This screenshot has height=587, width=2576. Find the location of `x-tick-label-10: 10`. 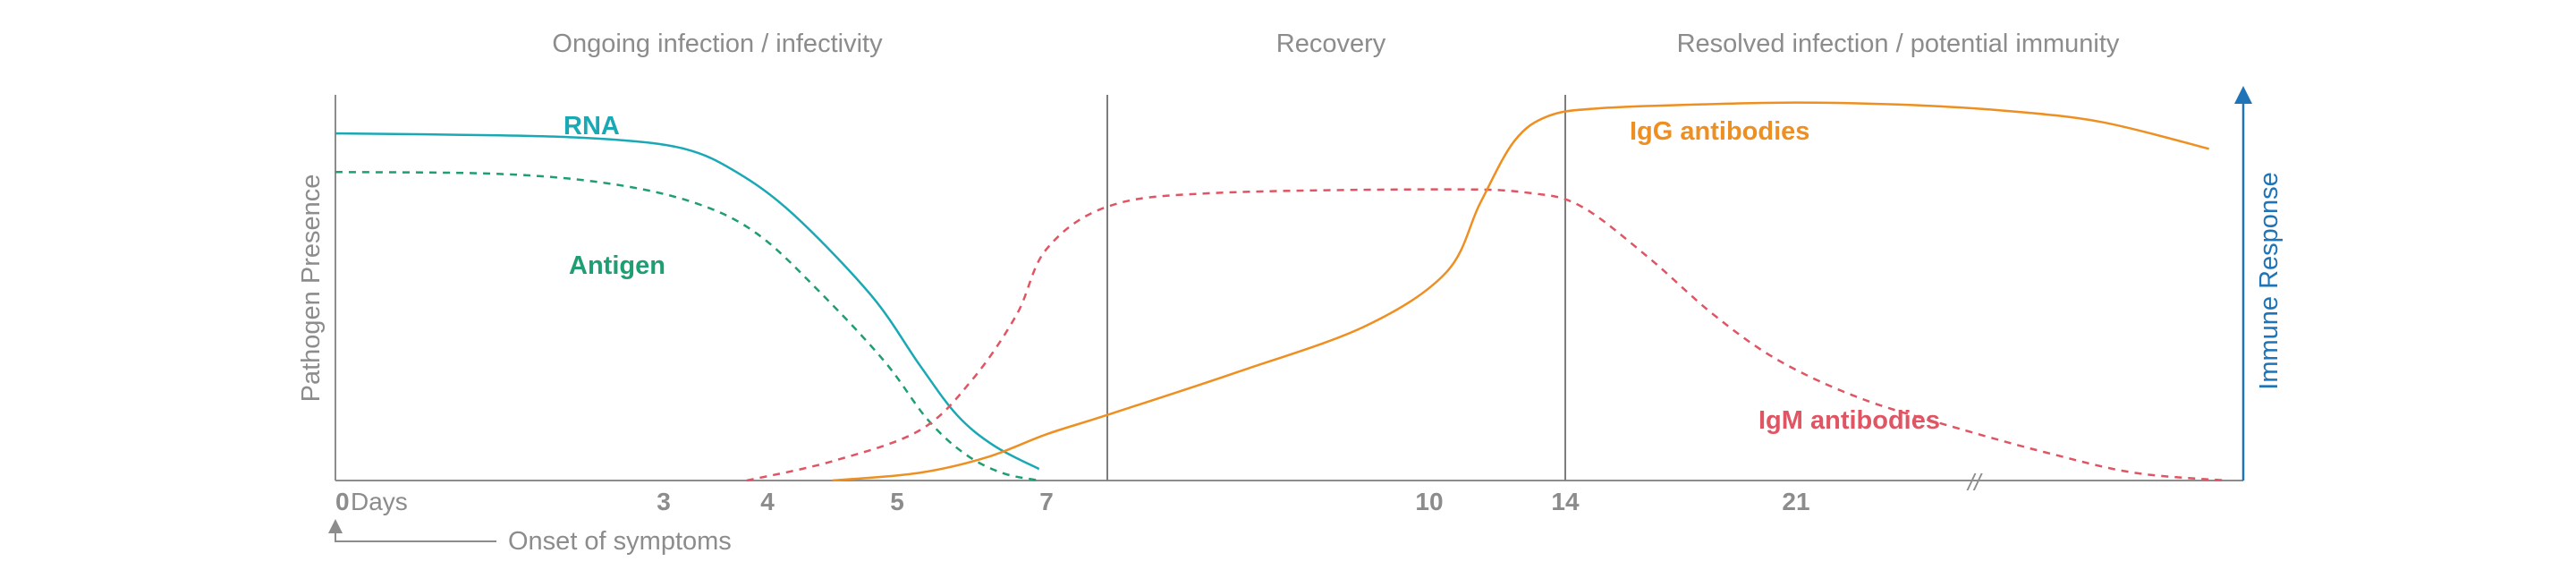

x-tick-label-10: 10 is located at coordinates (1429, 501).